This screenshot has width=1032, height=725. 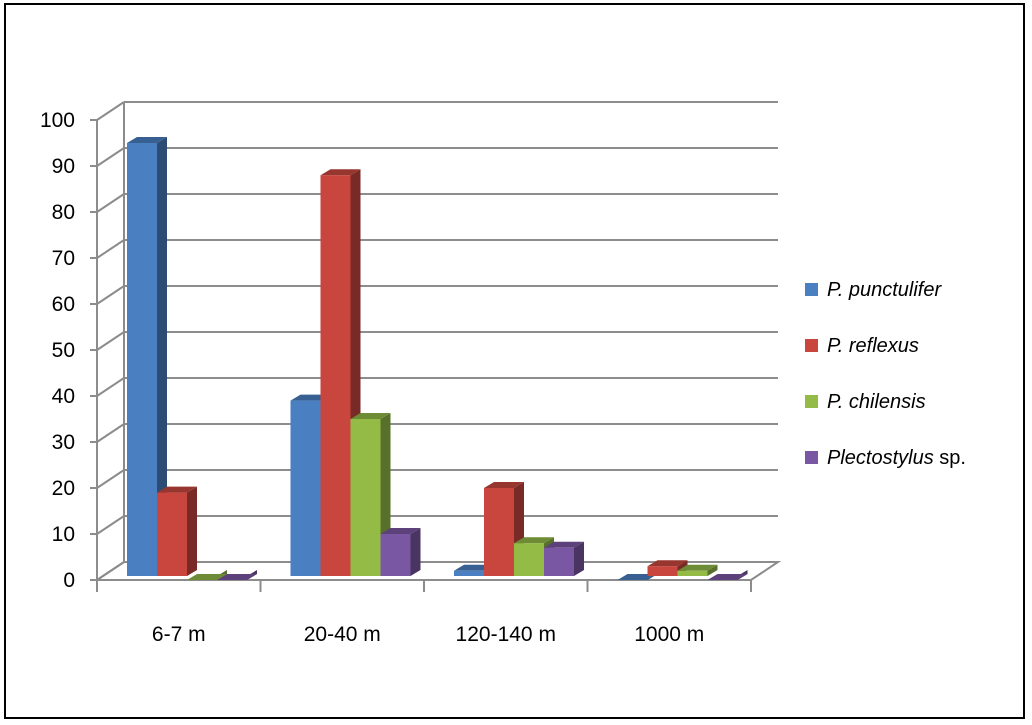 What do you see at coordinates (63, 534) in the screenshot?
I see `y-tick-label: 10` at bounding box center [63, 534].